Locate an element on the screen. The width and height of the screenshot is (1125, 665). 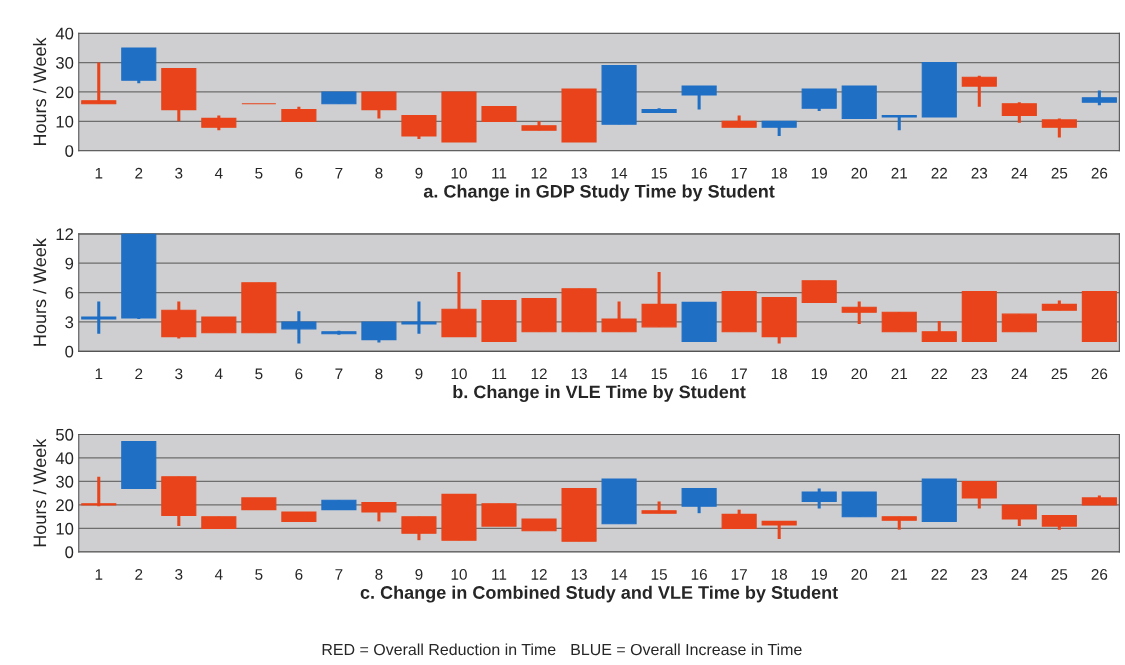
x-axis-title: b. Change in VLE Time by Student is located at coordinates (599, 393).